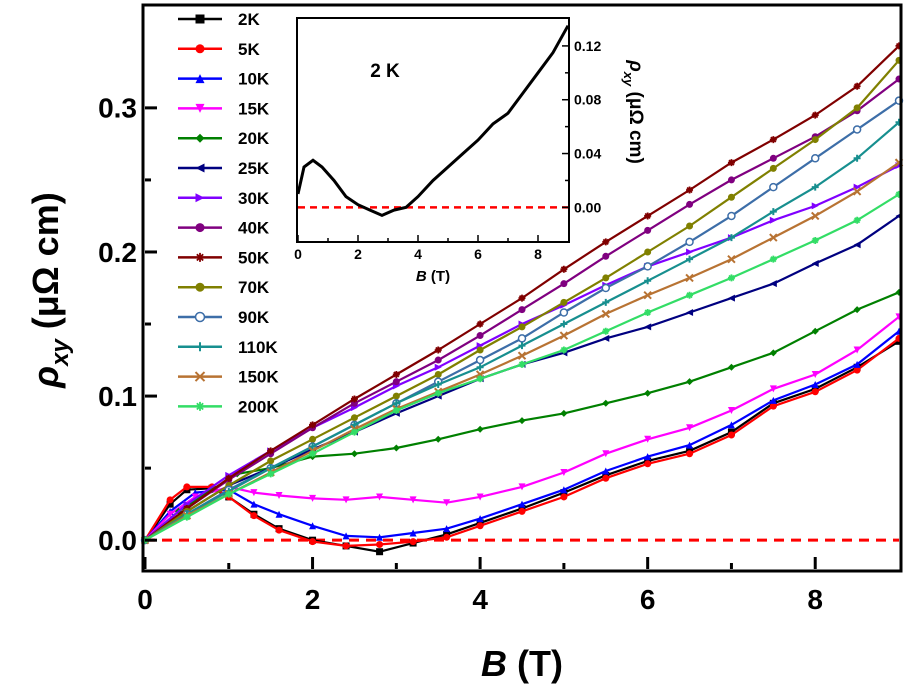  What do you see at coordinates (258, 347) in the screenshot?
I see `legend-label: 110K` at bounding box center [258, 347].